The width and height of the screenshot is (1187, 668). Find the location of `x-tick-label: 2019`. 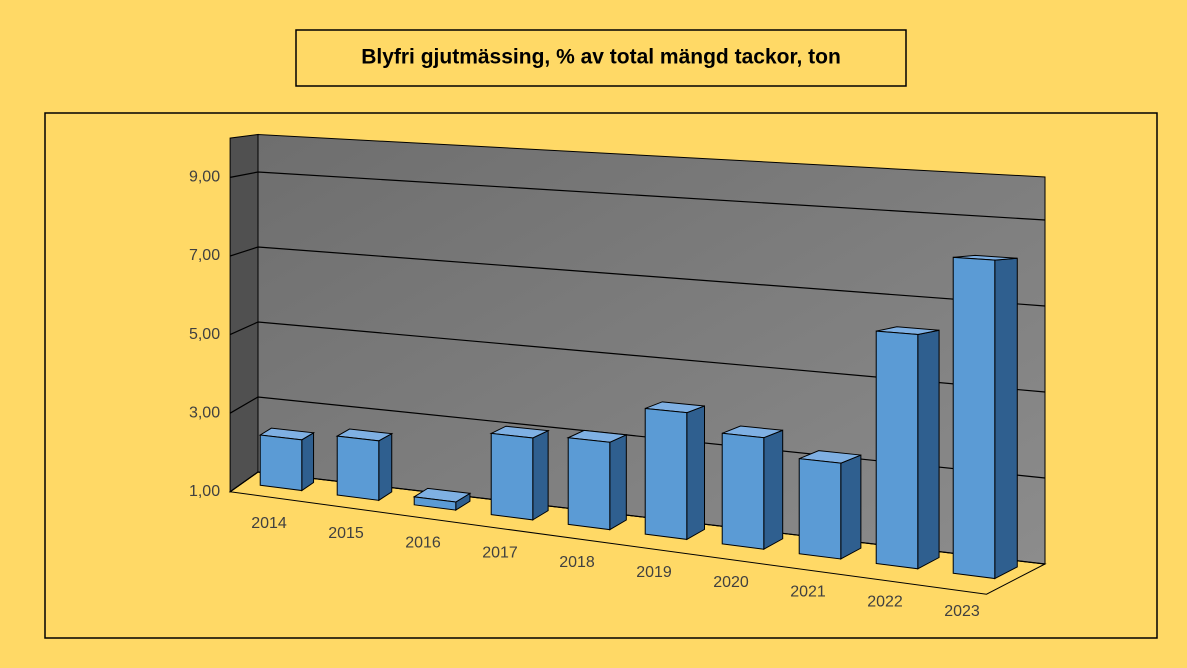

x-tick-label: 2019 is located at coordinates (654, 572).